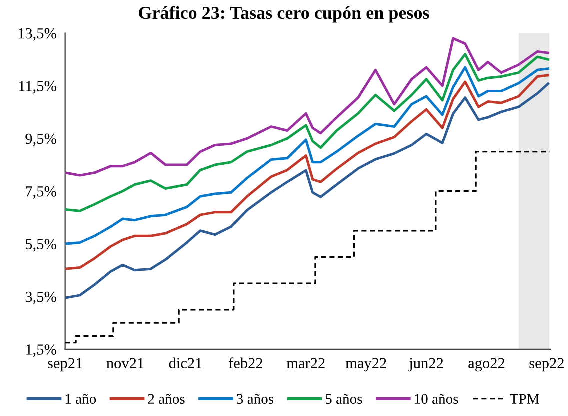 This screenshot has width=568, height=416. What do you see at coordinates (436, 399) in the screenshot?
I see `legend-label: 10 años` at bounding box center [436, 399].